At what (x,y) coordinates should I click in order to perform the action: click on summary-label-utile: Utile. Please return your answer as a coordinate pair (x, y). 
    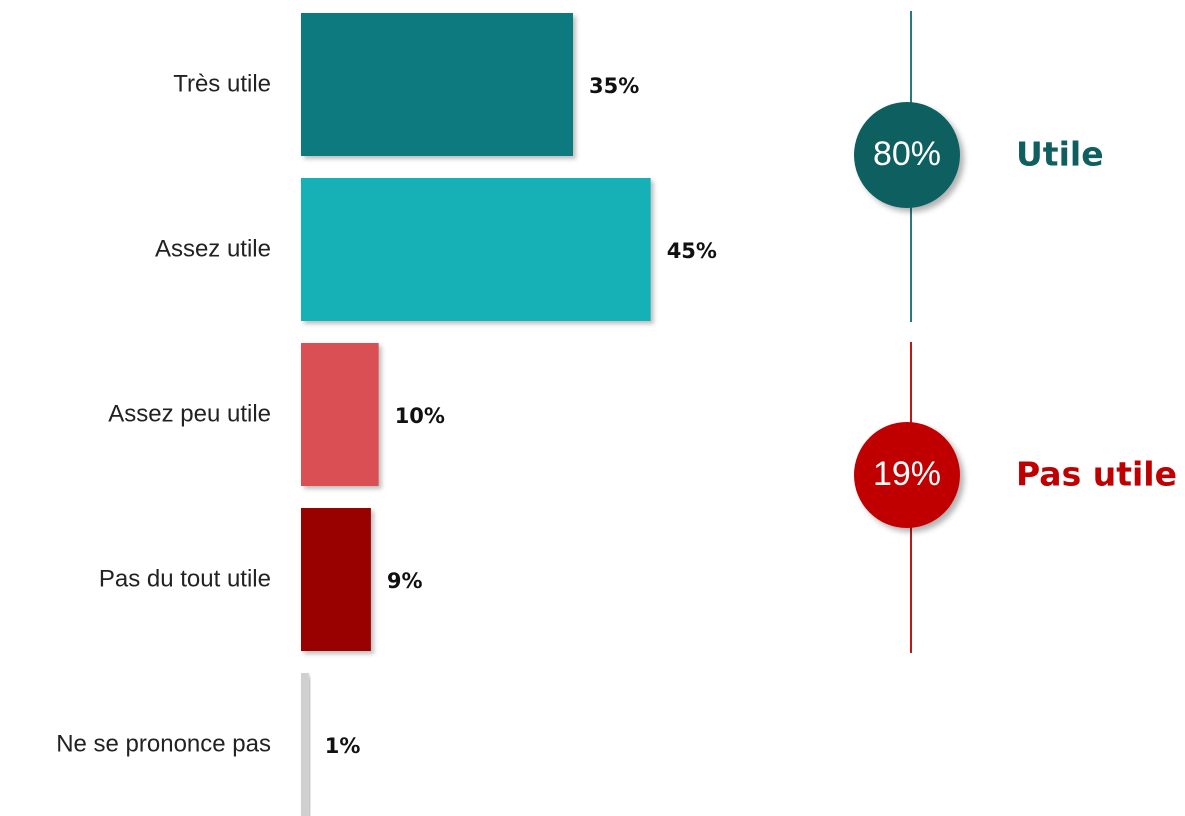
    Looking at the image, I should click on (1060, 154).